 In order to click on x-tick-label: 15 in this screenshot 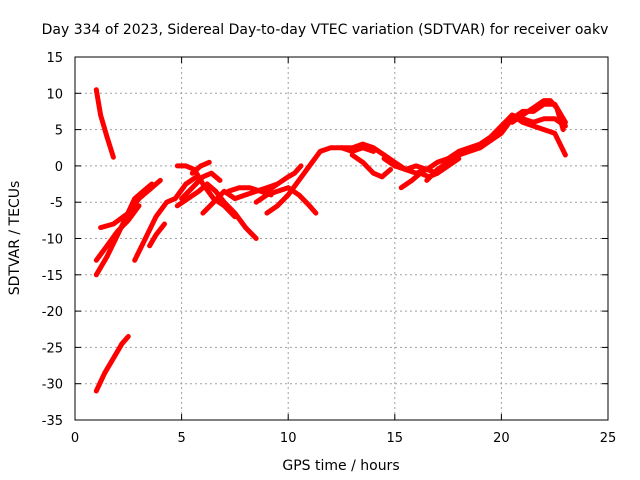, I will do `click(395, 438)`.